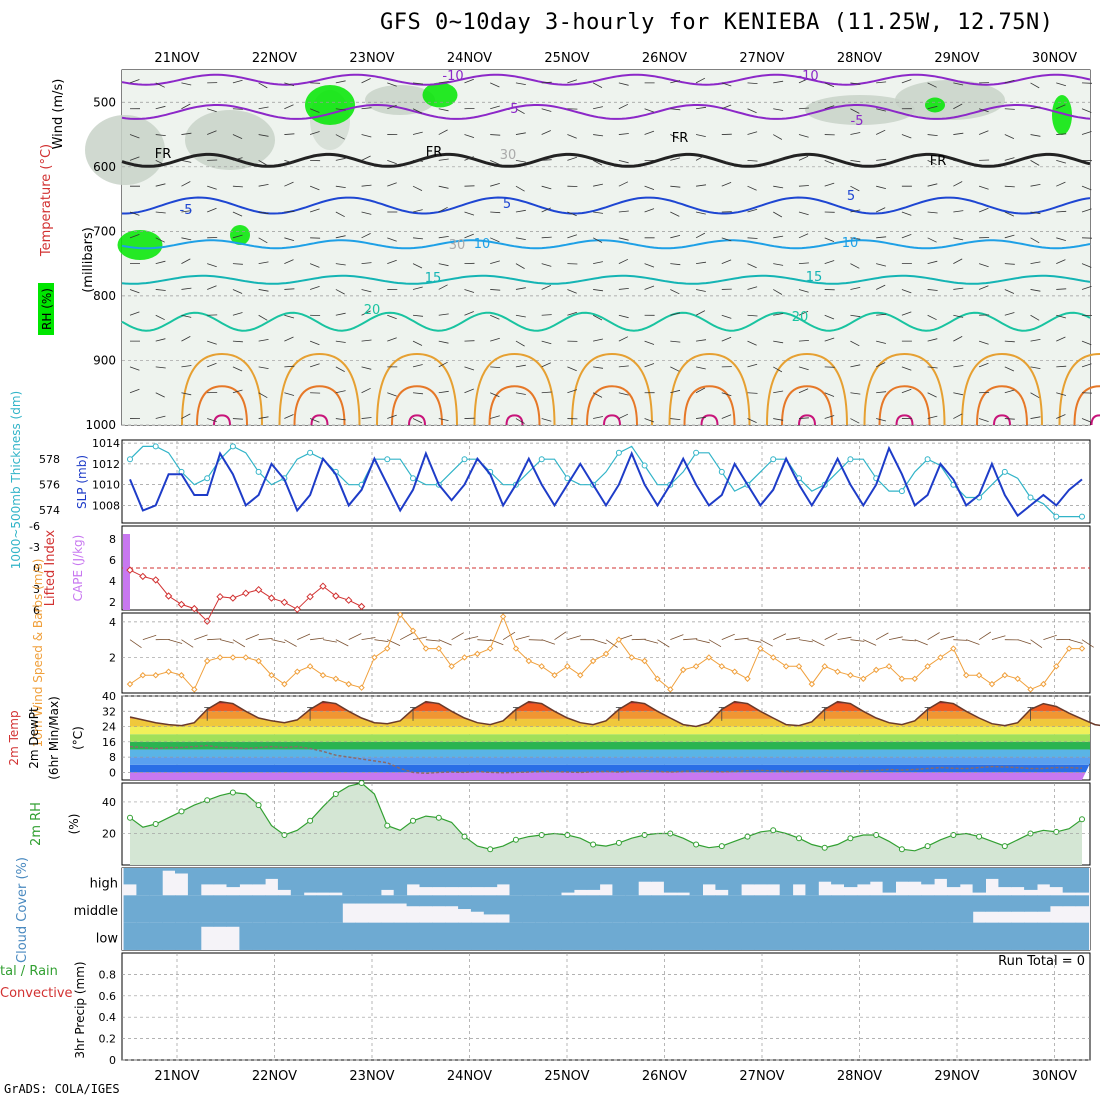  I want to click on contour-label: 10, so click(482, 244).